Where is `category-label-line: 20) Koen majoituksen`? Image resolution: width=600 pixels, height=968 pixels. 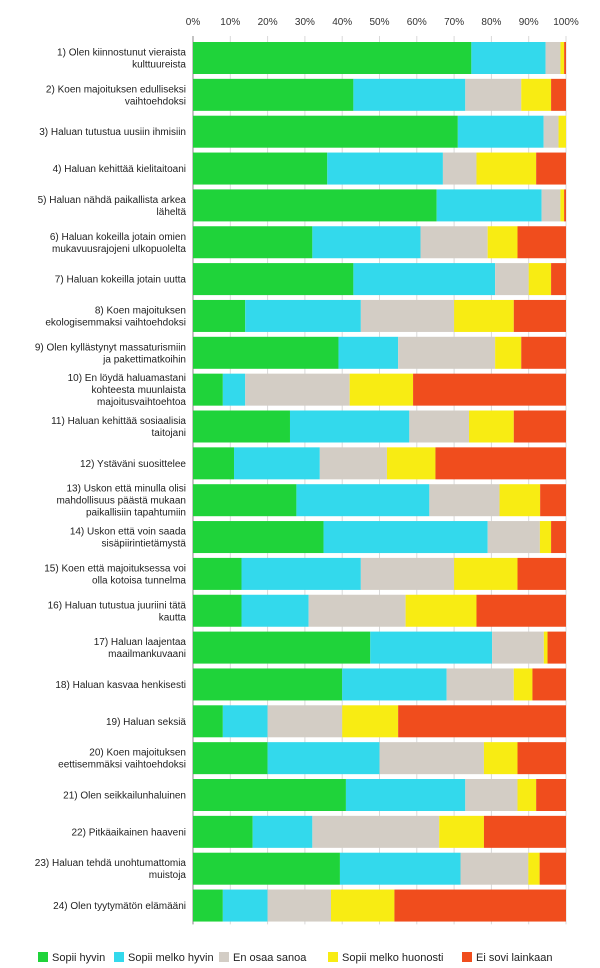
category-label-line: 20) Koen majoituksen is located at coordinates (137, 753).